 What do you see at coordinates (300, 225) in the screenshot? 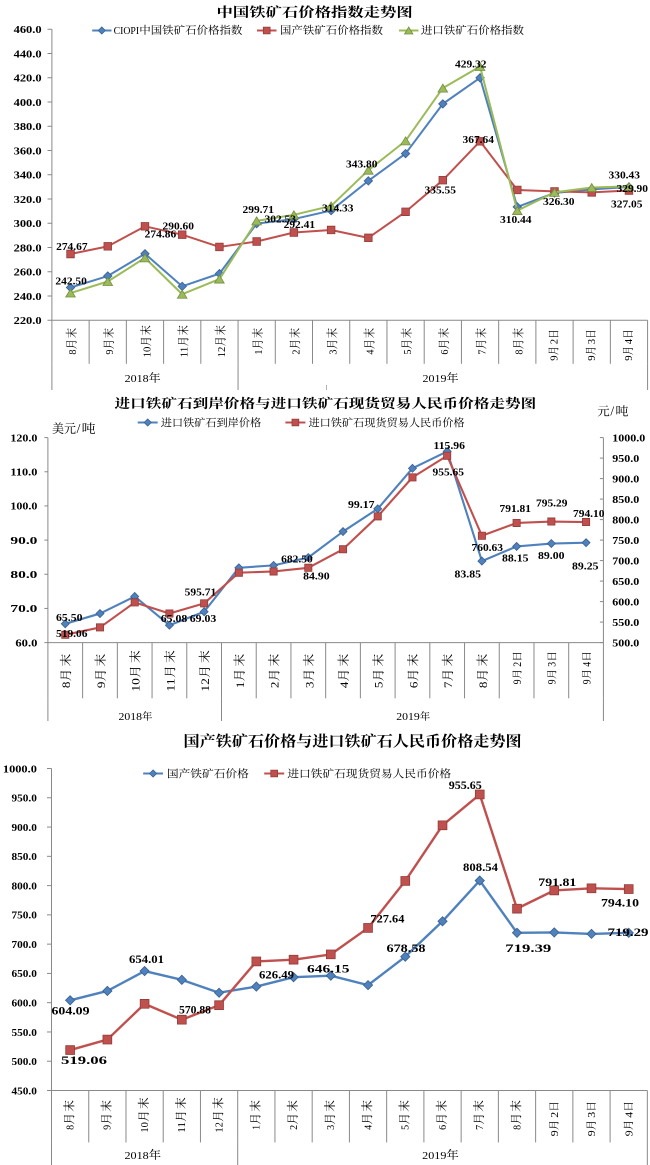
I see `svg-text: 292.41` at bounding box center [300, 225].